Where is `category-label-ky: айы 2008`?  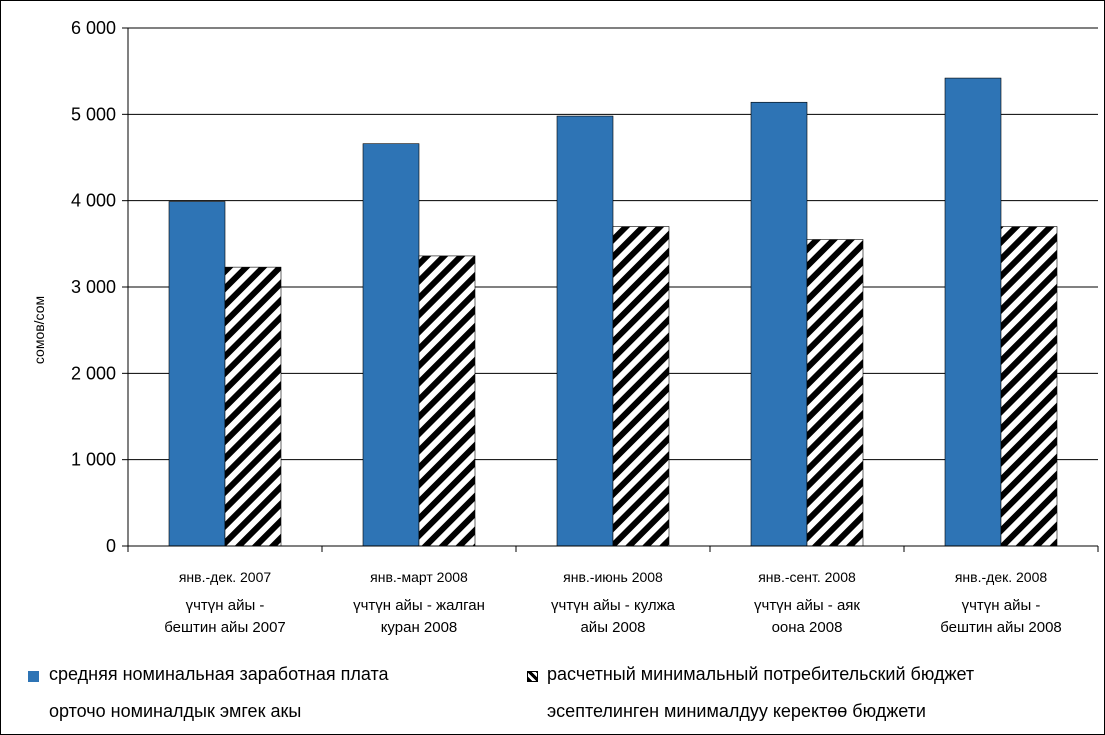 category-label-ky: айы 2008 is located at coordinates (612, 627).